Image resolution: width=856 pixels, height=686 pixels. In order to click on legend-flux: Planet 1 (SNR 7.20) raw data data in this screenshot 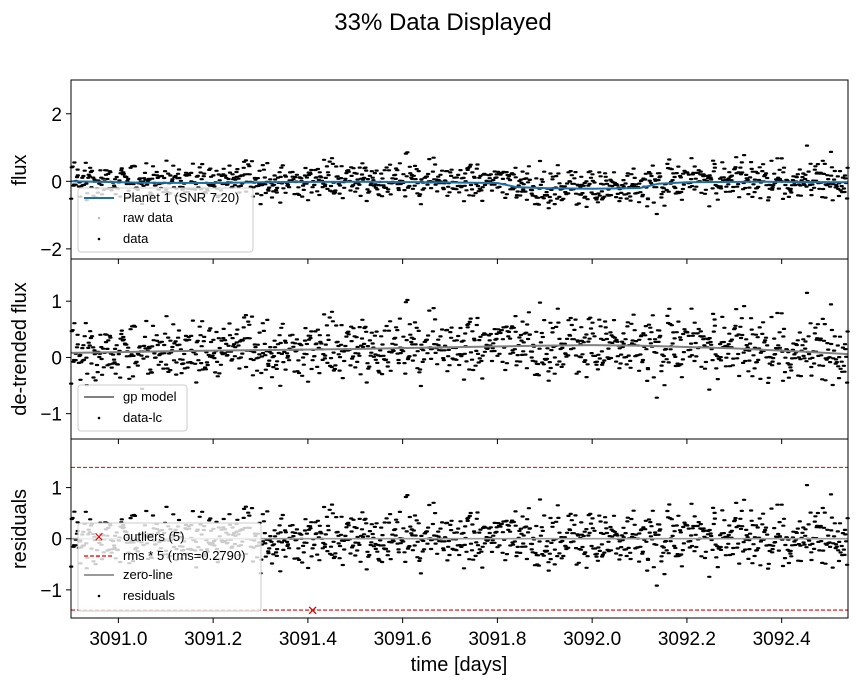, I will do `click(165, 220)`.